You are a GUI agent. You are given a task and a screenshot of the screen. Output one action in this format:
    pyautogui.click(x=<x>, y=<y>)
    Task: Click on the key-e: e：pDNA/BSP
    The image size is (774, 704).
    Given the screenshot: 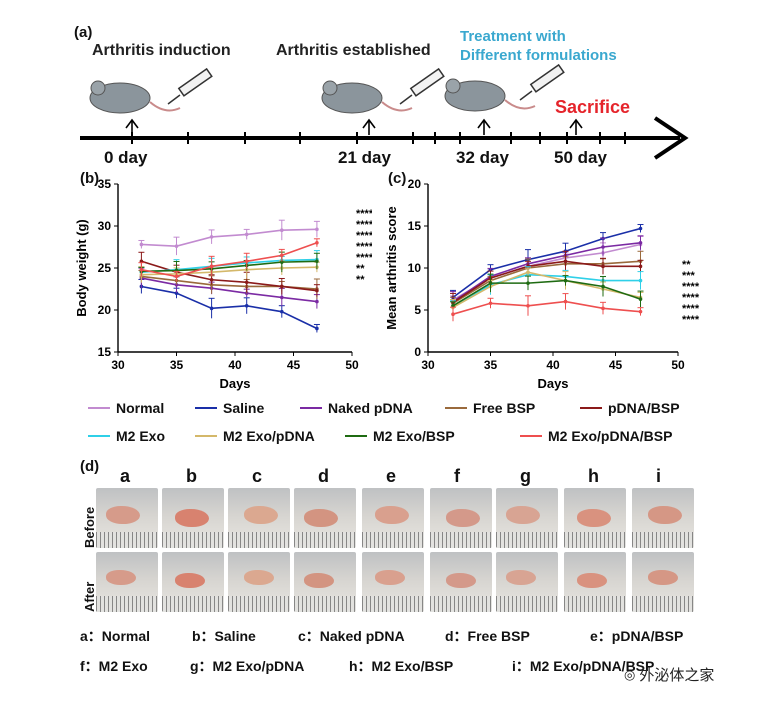 What is the action you would take?
    pyautogui.click(x=637, y=636)
    